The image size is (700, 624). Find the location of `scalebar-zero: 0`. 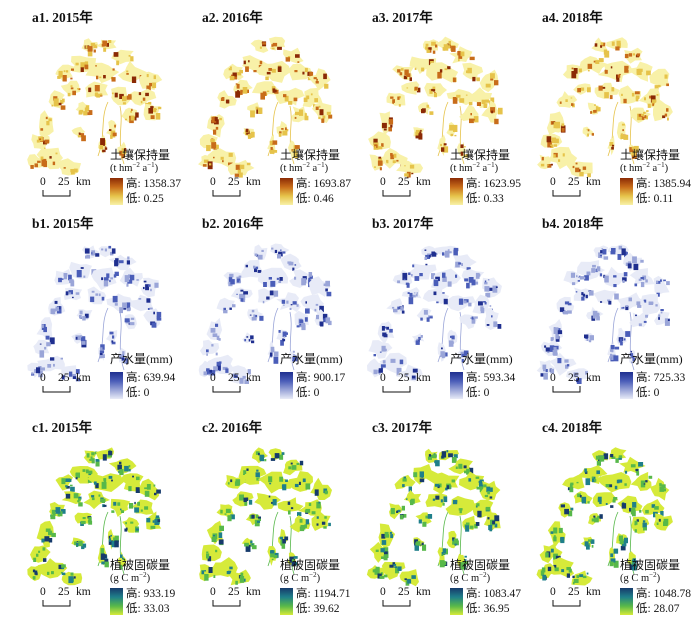

scalebar-zero: 0 is located at coordinates (553, 592).